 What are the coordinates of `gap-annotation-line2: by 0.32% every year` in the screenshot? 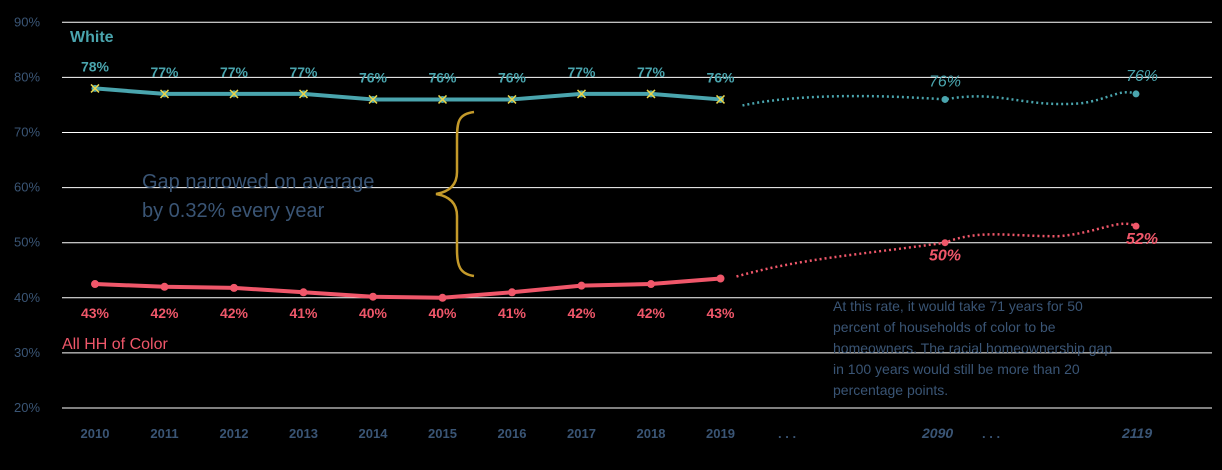 It's located at (233, 211).